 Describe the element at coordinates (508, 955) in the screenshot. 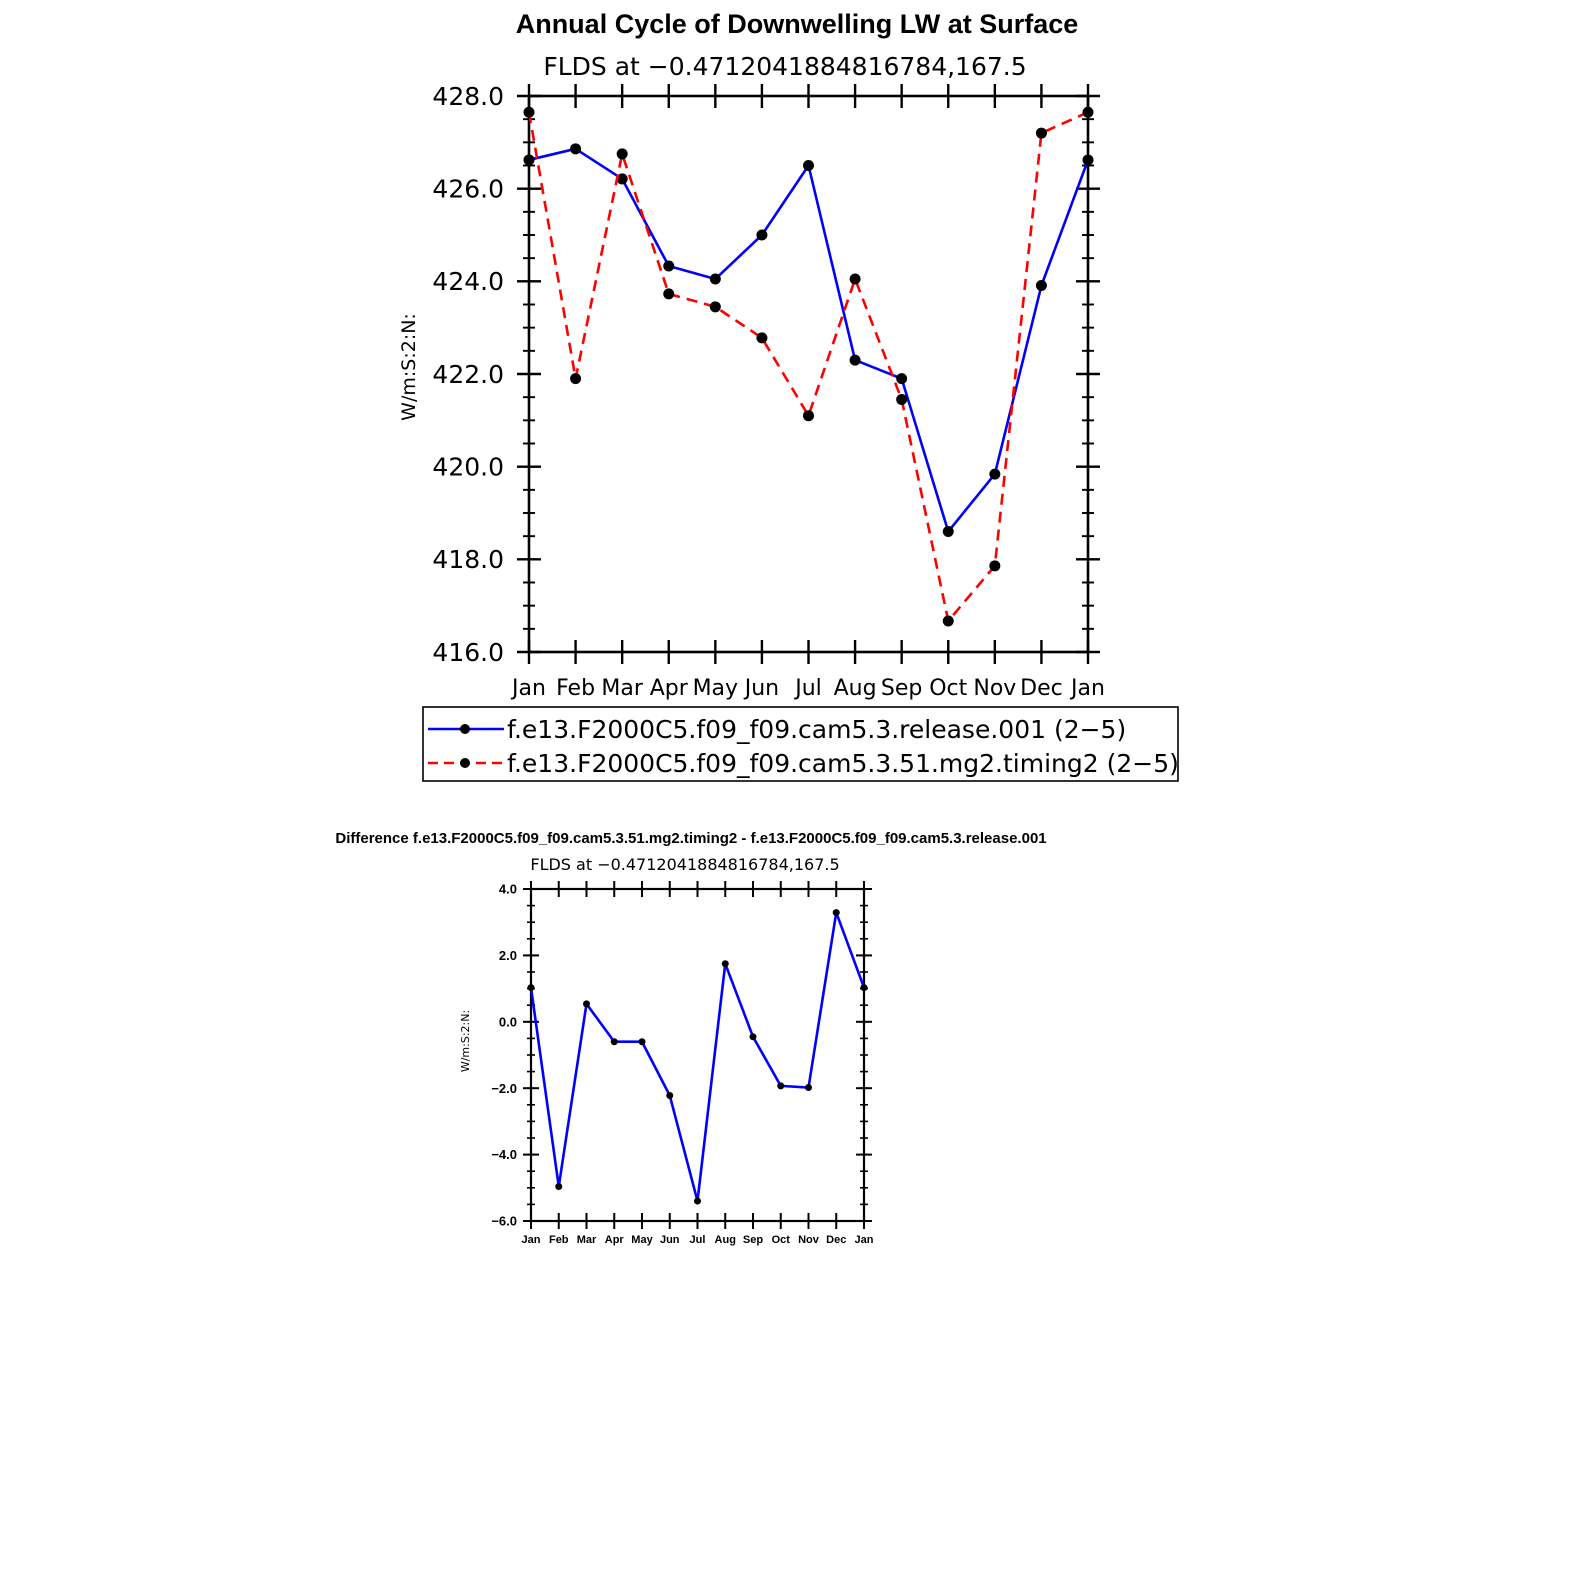

I see `y-tick-label: 2.0` at that location.